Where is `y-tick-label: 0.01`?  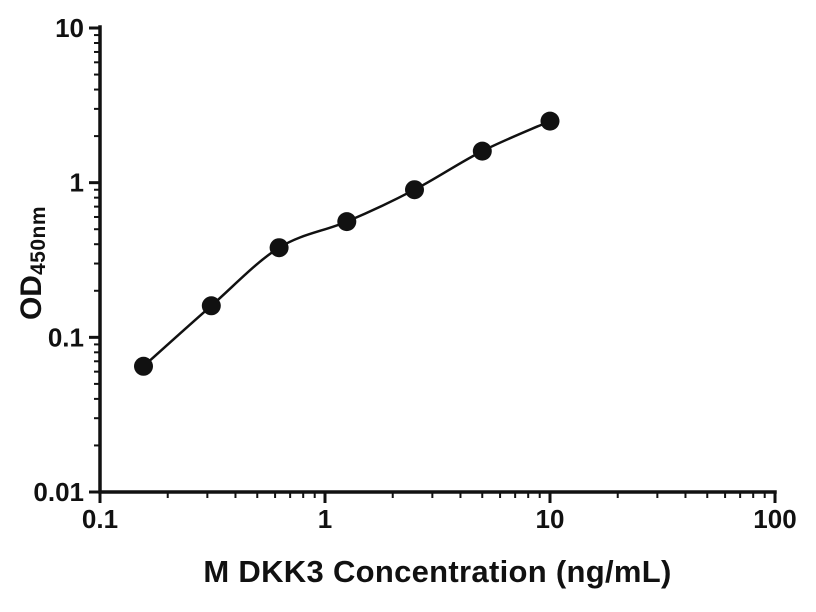
y-tick-label: 0.01 is located at coordinates (58, 492).